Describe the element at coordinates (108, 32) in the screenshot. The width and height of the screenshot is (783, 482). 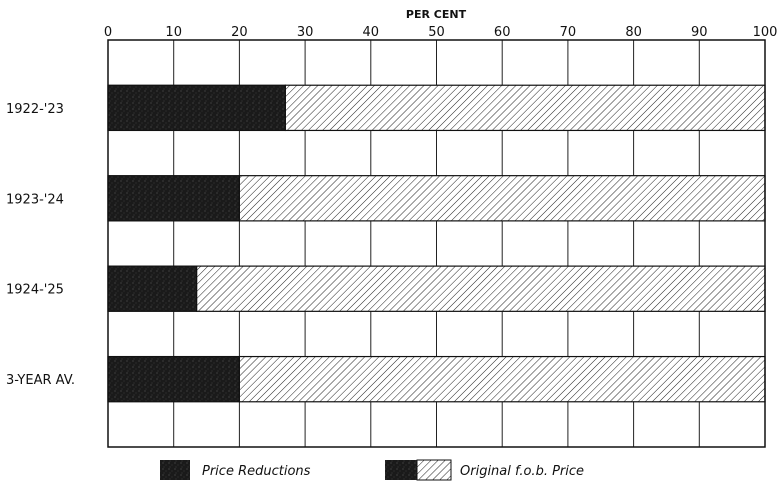
I see `x-tick-label: 0` at that location.